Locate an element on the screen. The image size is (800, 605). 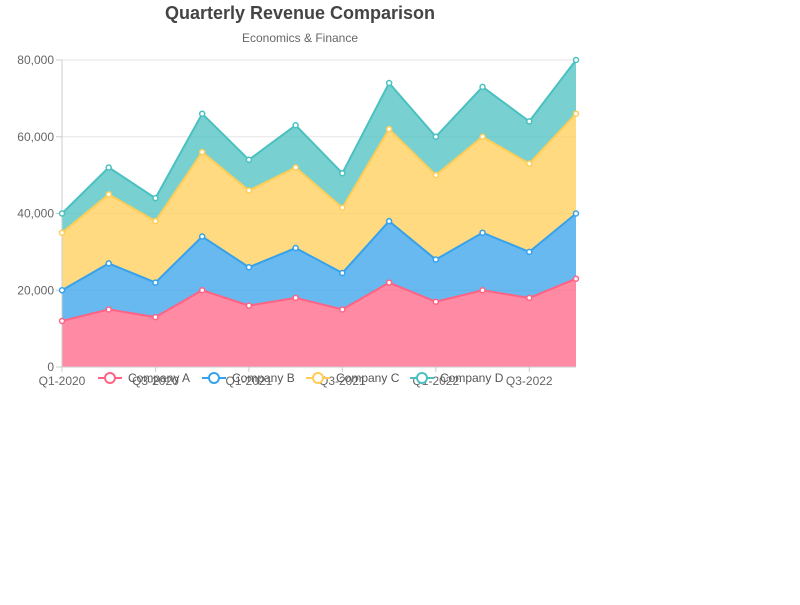
legend-item-1: Company A is located at coordinates (144, 378).